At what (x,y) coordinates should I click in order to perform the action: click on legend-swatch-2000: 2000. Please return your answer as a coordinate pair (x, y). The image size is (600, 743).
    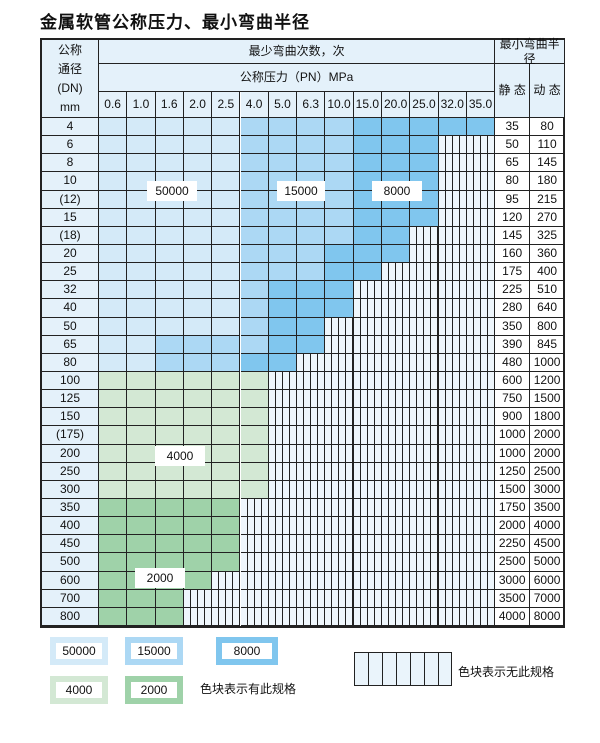
    Looking at the image, I should click on (154, 690).